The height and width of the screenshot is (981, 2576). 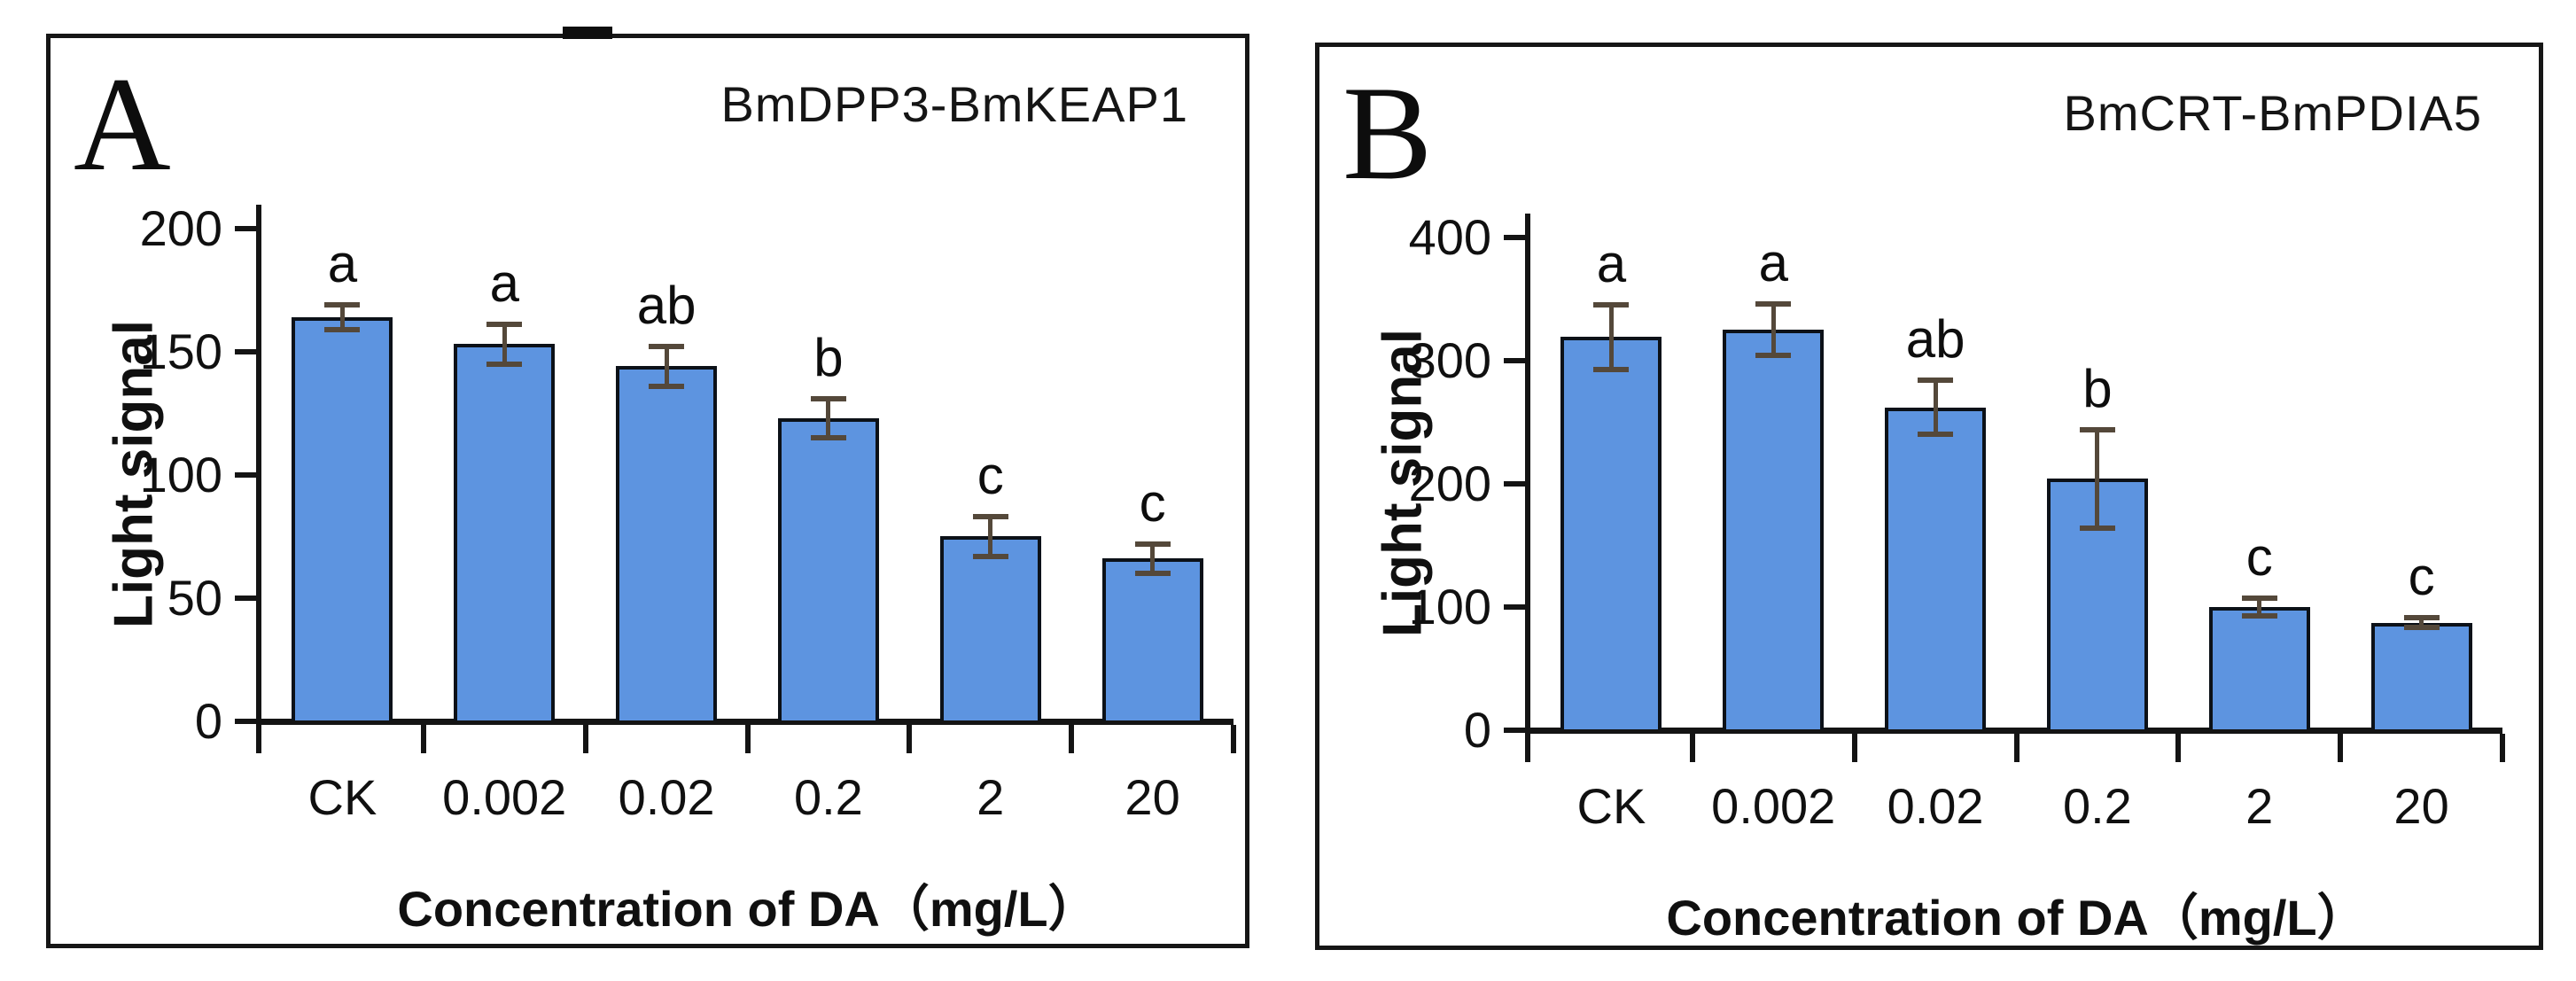 What do you see at coordinates (505, 797) in the screenshot?
I see `x-tick-label: 0.002` at bounding box center [505, 797].